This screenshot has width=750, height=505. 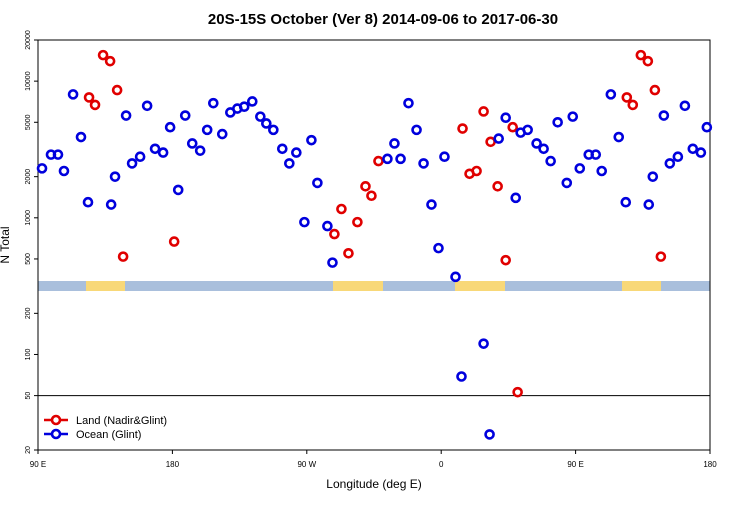 What do you see at coordinates (28, 218) in the screenshot?
I see `y-tick-label: 1000` at bounding box center [28, 218].